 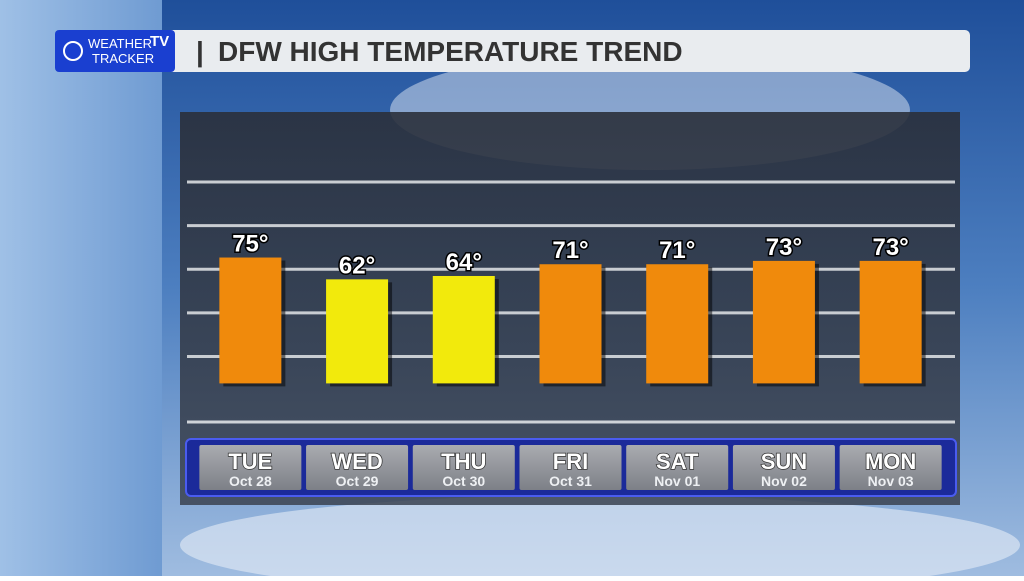 What do you see at coordinates (677, 461) in the screenshot?
I see `x-tick-label: SAT` at bounding box center [677, 461].